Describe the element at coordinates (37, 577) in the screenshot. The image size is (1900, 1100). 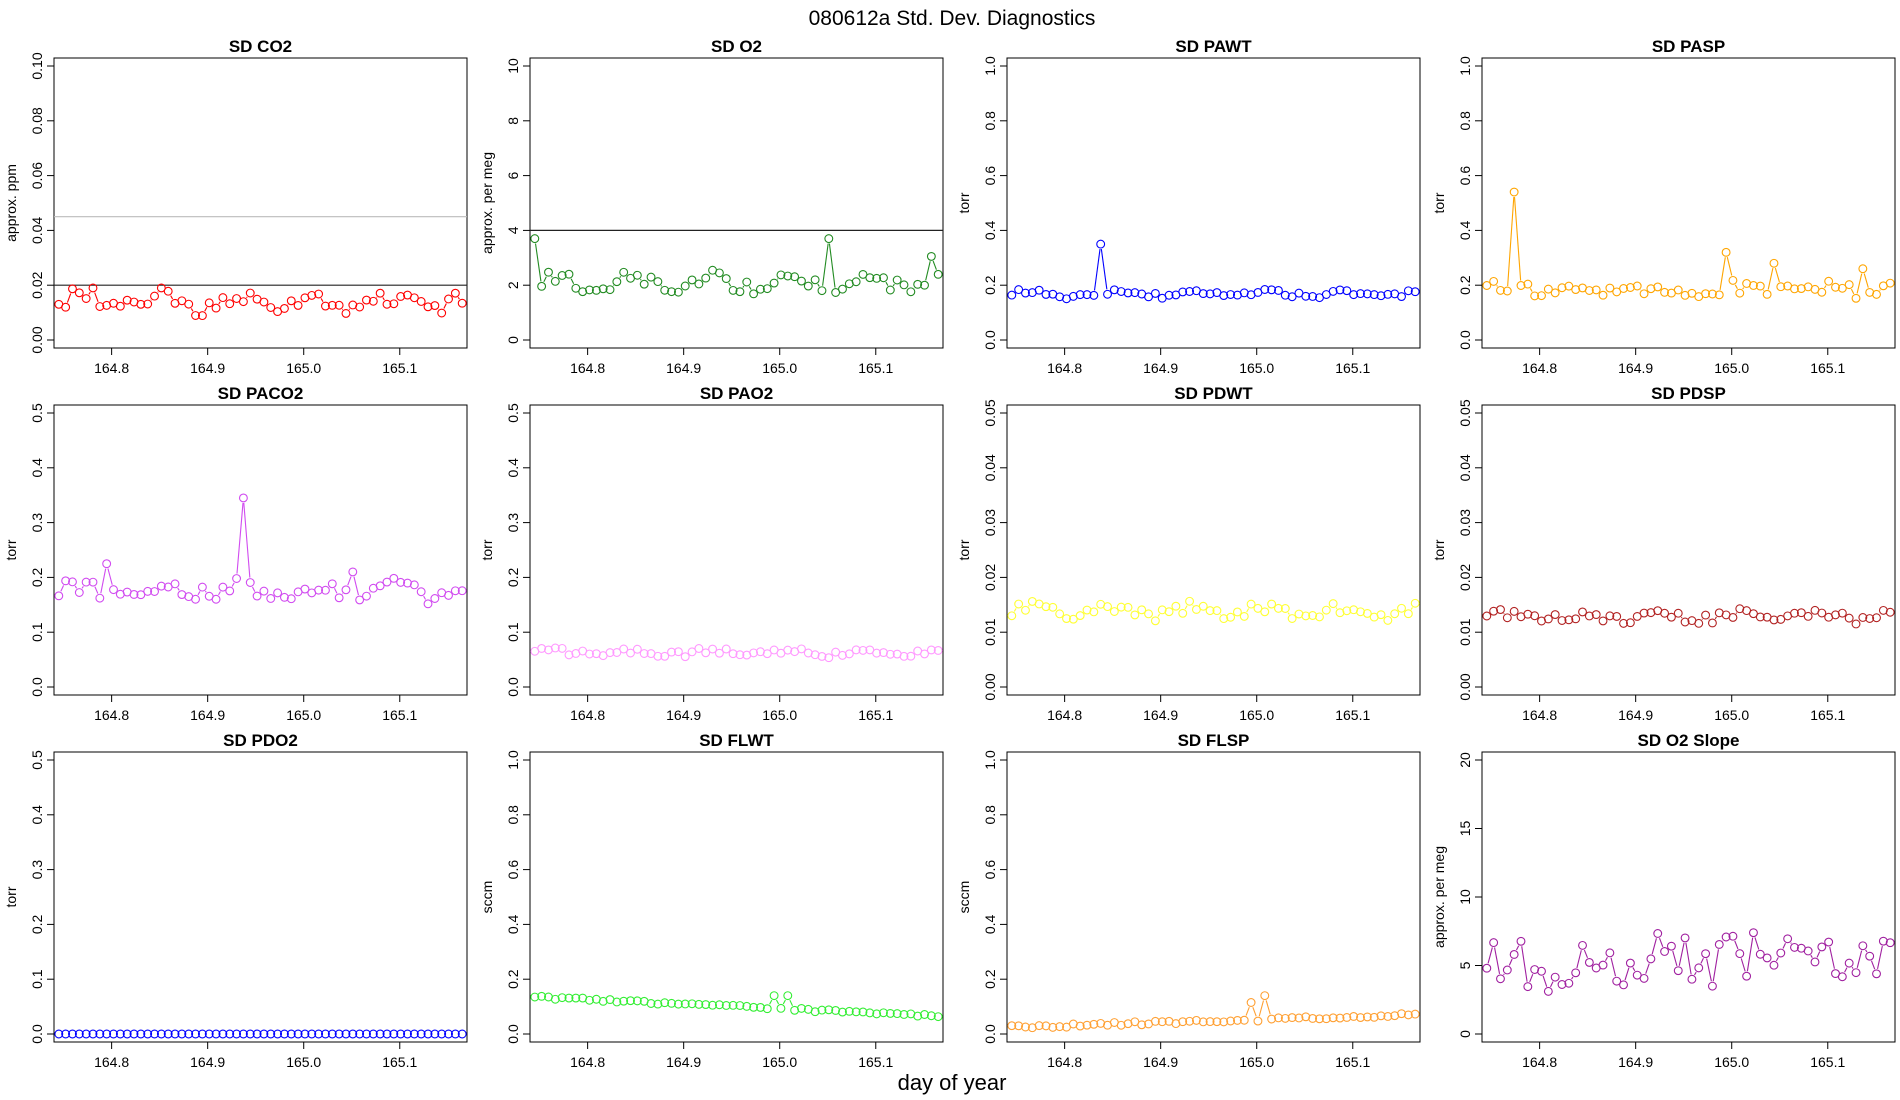
I see `y-tick-label: 0.2` at that location.